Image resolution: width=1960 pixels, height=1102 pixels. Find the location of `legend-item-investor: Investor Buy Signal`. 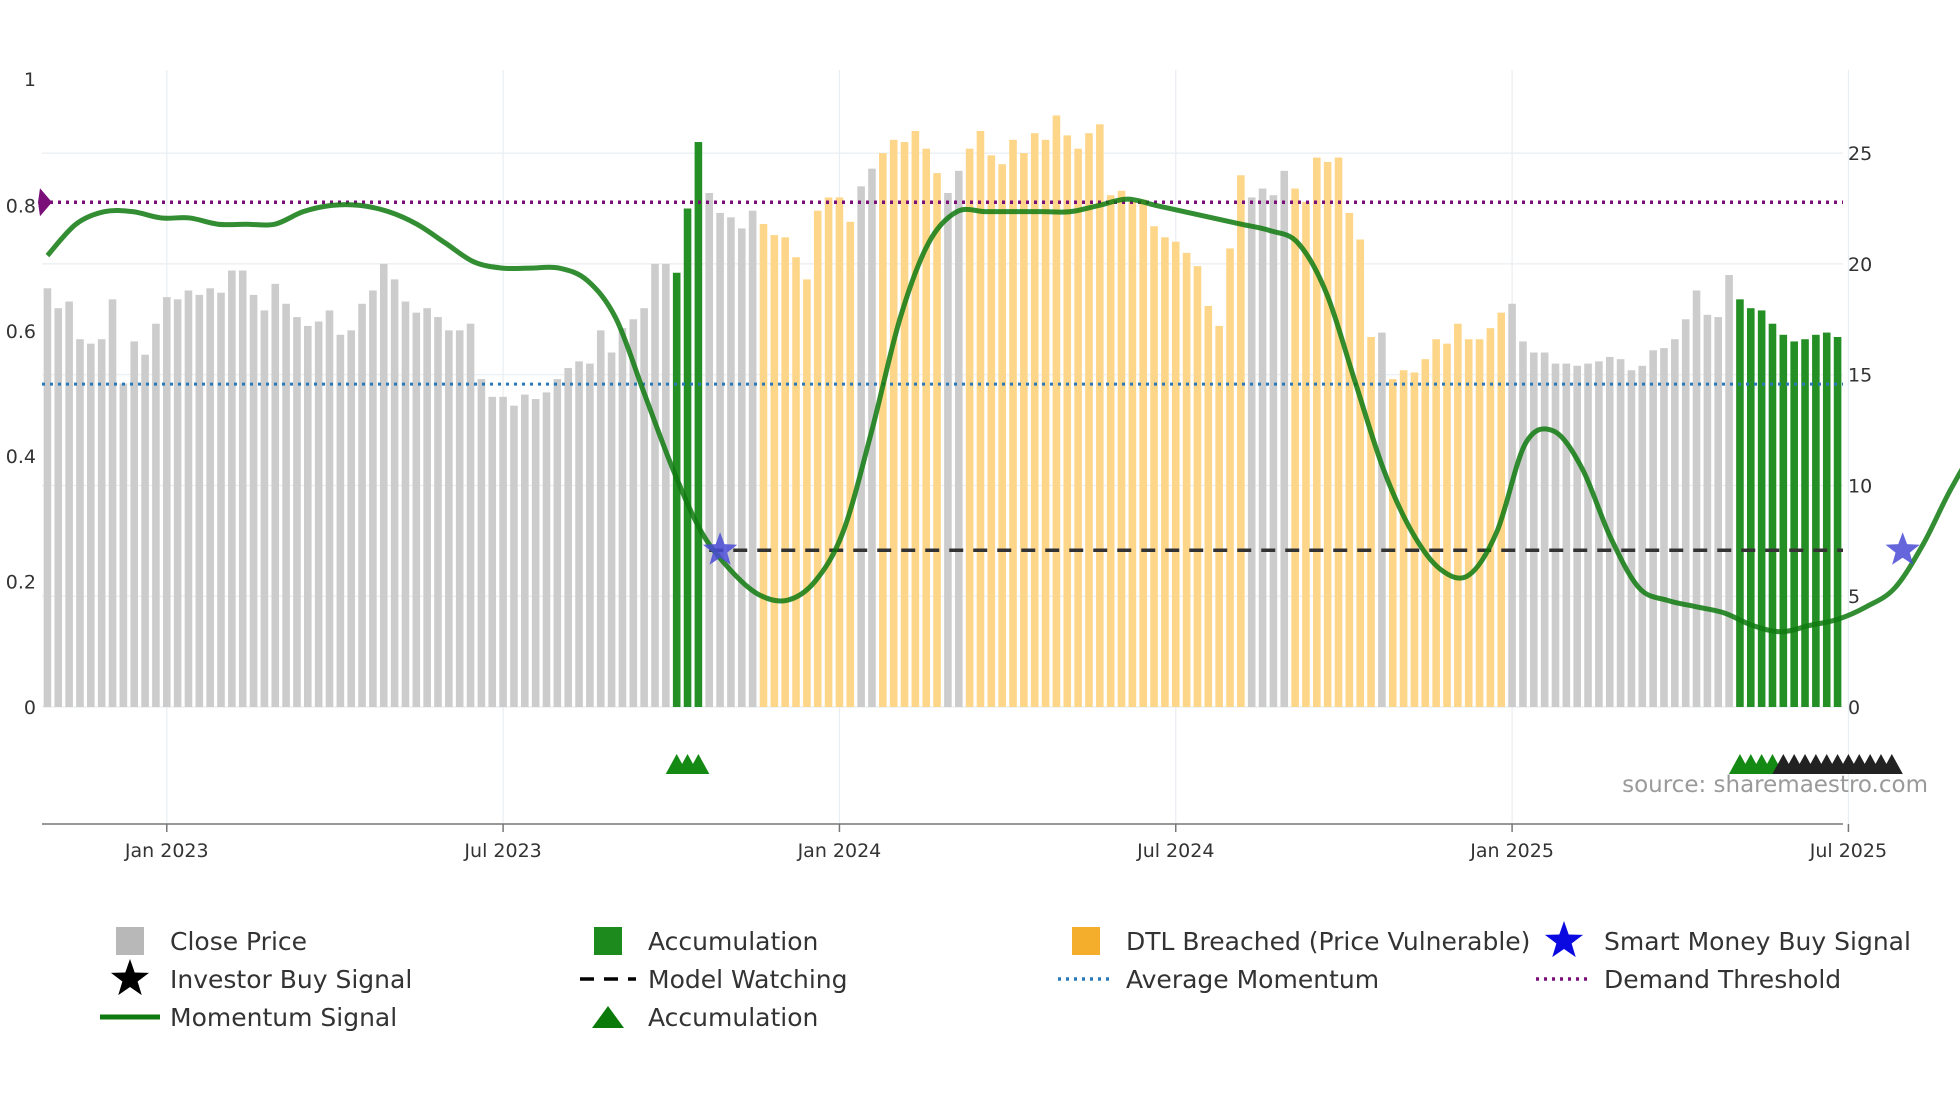

legend-item-investor: Investor Buy Signal is located at coordinates (261, 977).